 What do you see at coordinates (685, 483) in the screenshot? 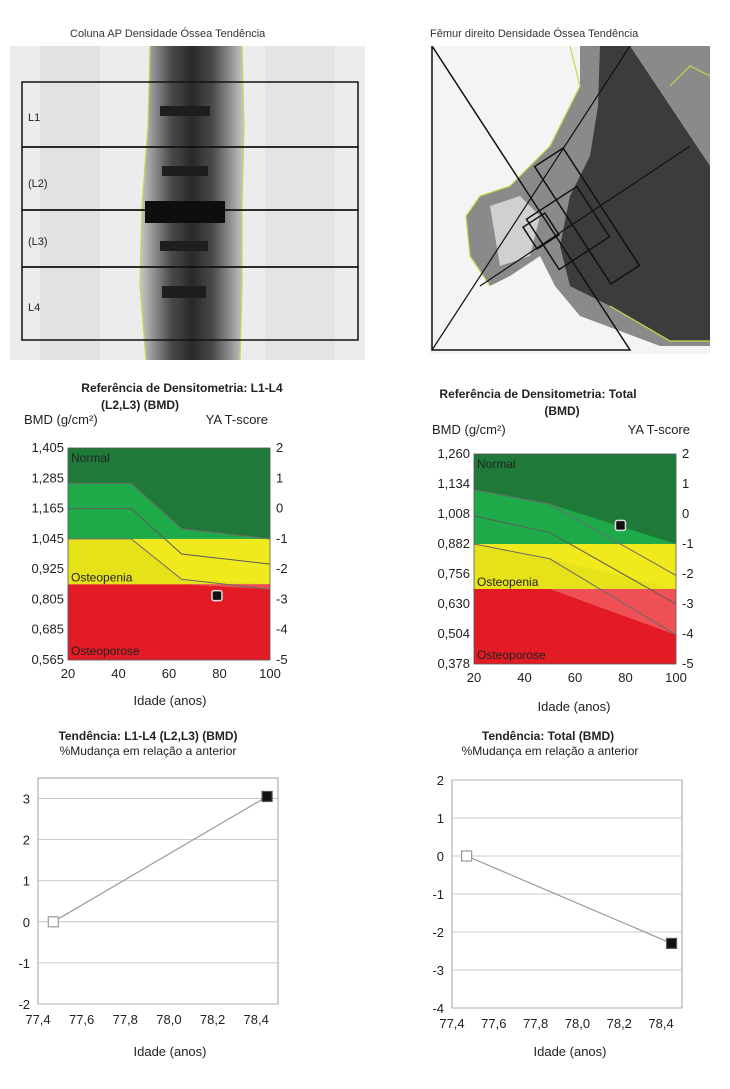
I see `y2-tick-label: 1` at bounding box center [685, 483].